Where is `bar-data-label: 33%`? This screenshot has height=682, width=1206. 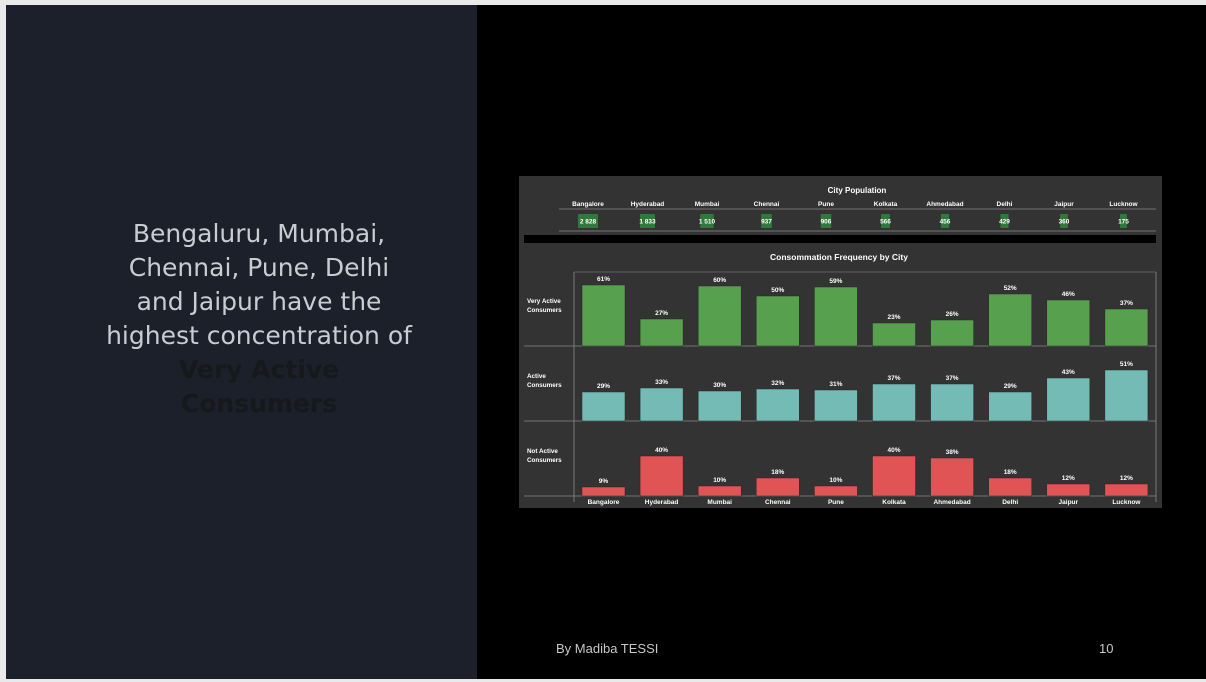
bar-data-label: 33% is located at coordinates (661, 382).